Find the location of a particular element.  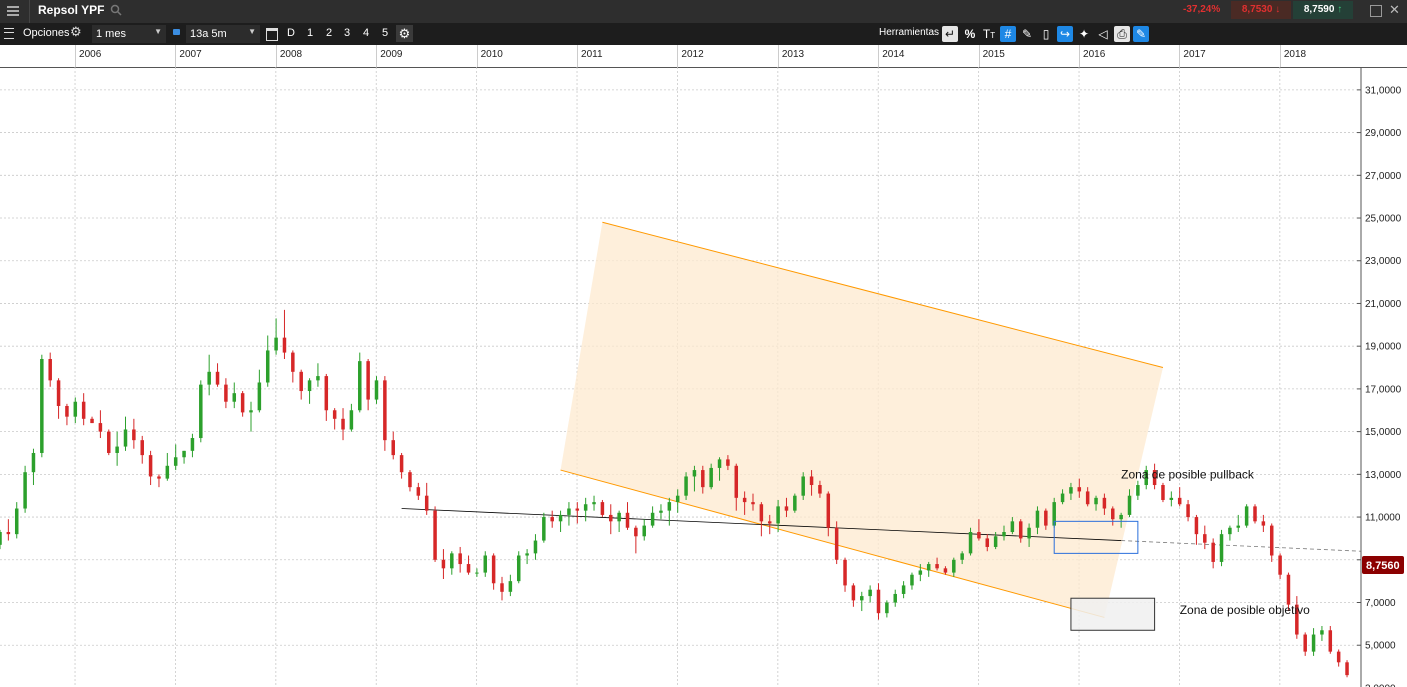

lock-icon is located at coordinates (176, 32).